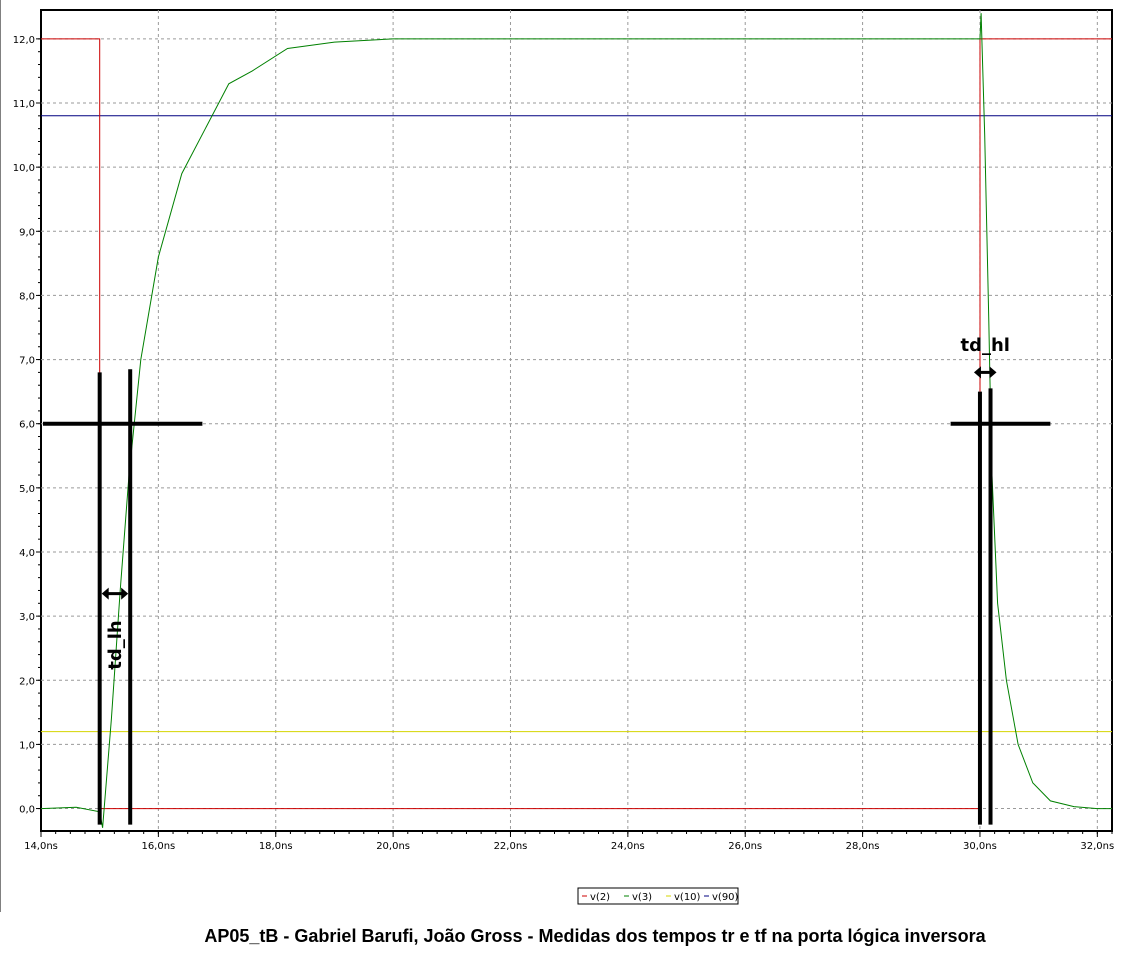  Describe the element at coordinates (27, 617) in the screenshot. I see `y-tick-label: 3,0` at that location.